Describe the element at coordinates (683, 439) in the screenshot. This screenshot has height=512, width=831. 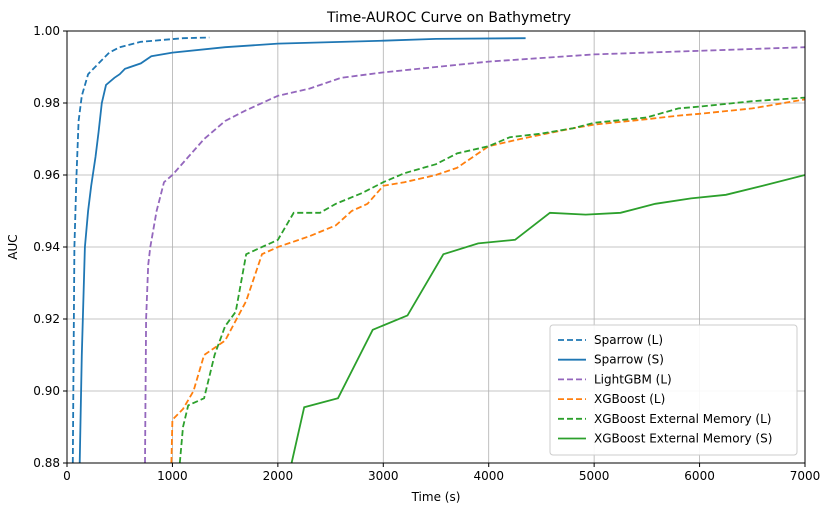
I see `legend-label: XGBoost External Memory (S)` at that location.